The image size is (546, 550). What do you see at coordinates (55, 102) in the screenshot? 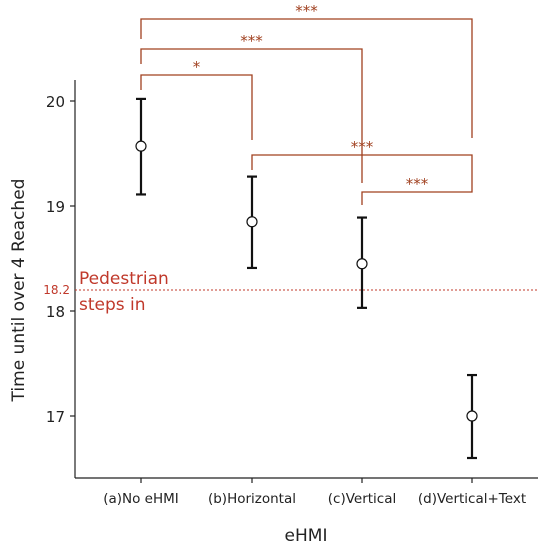
I see `y-tick-label: 20` at bounding box center [55, 102].